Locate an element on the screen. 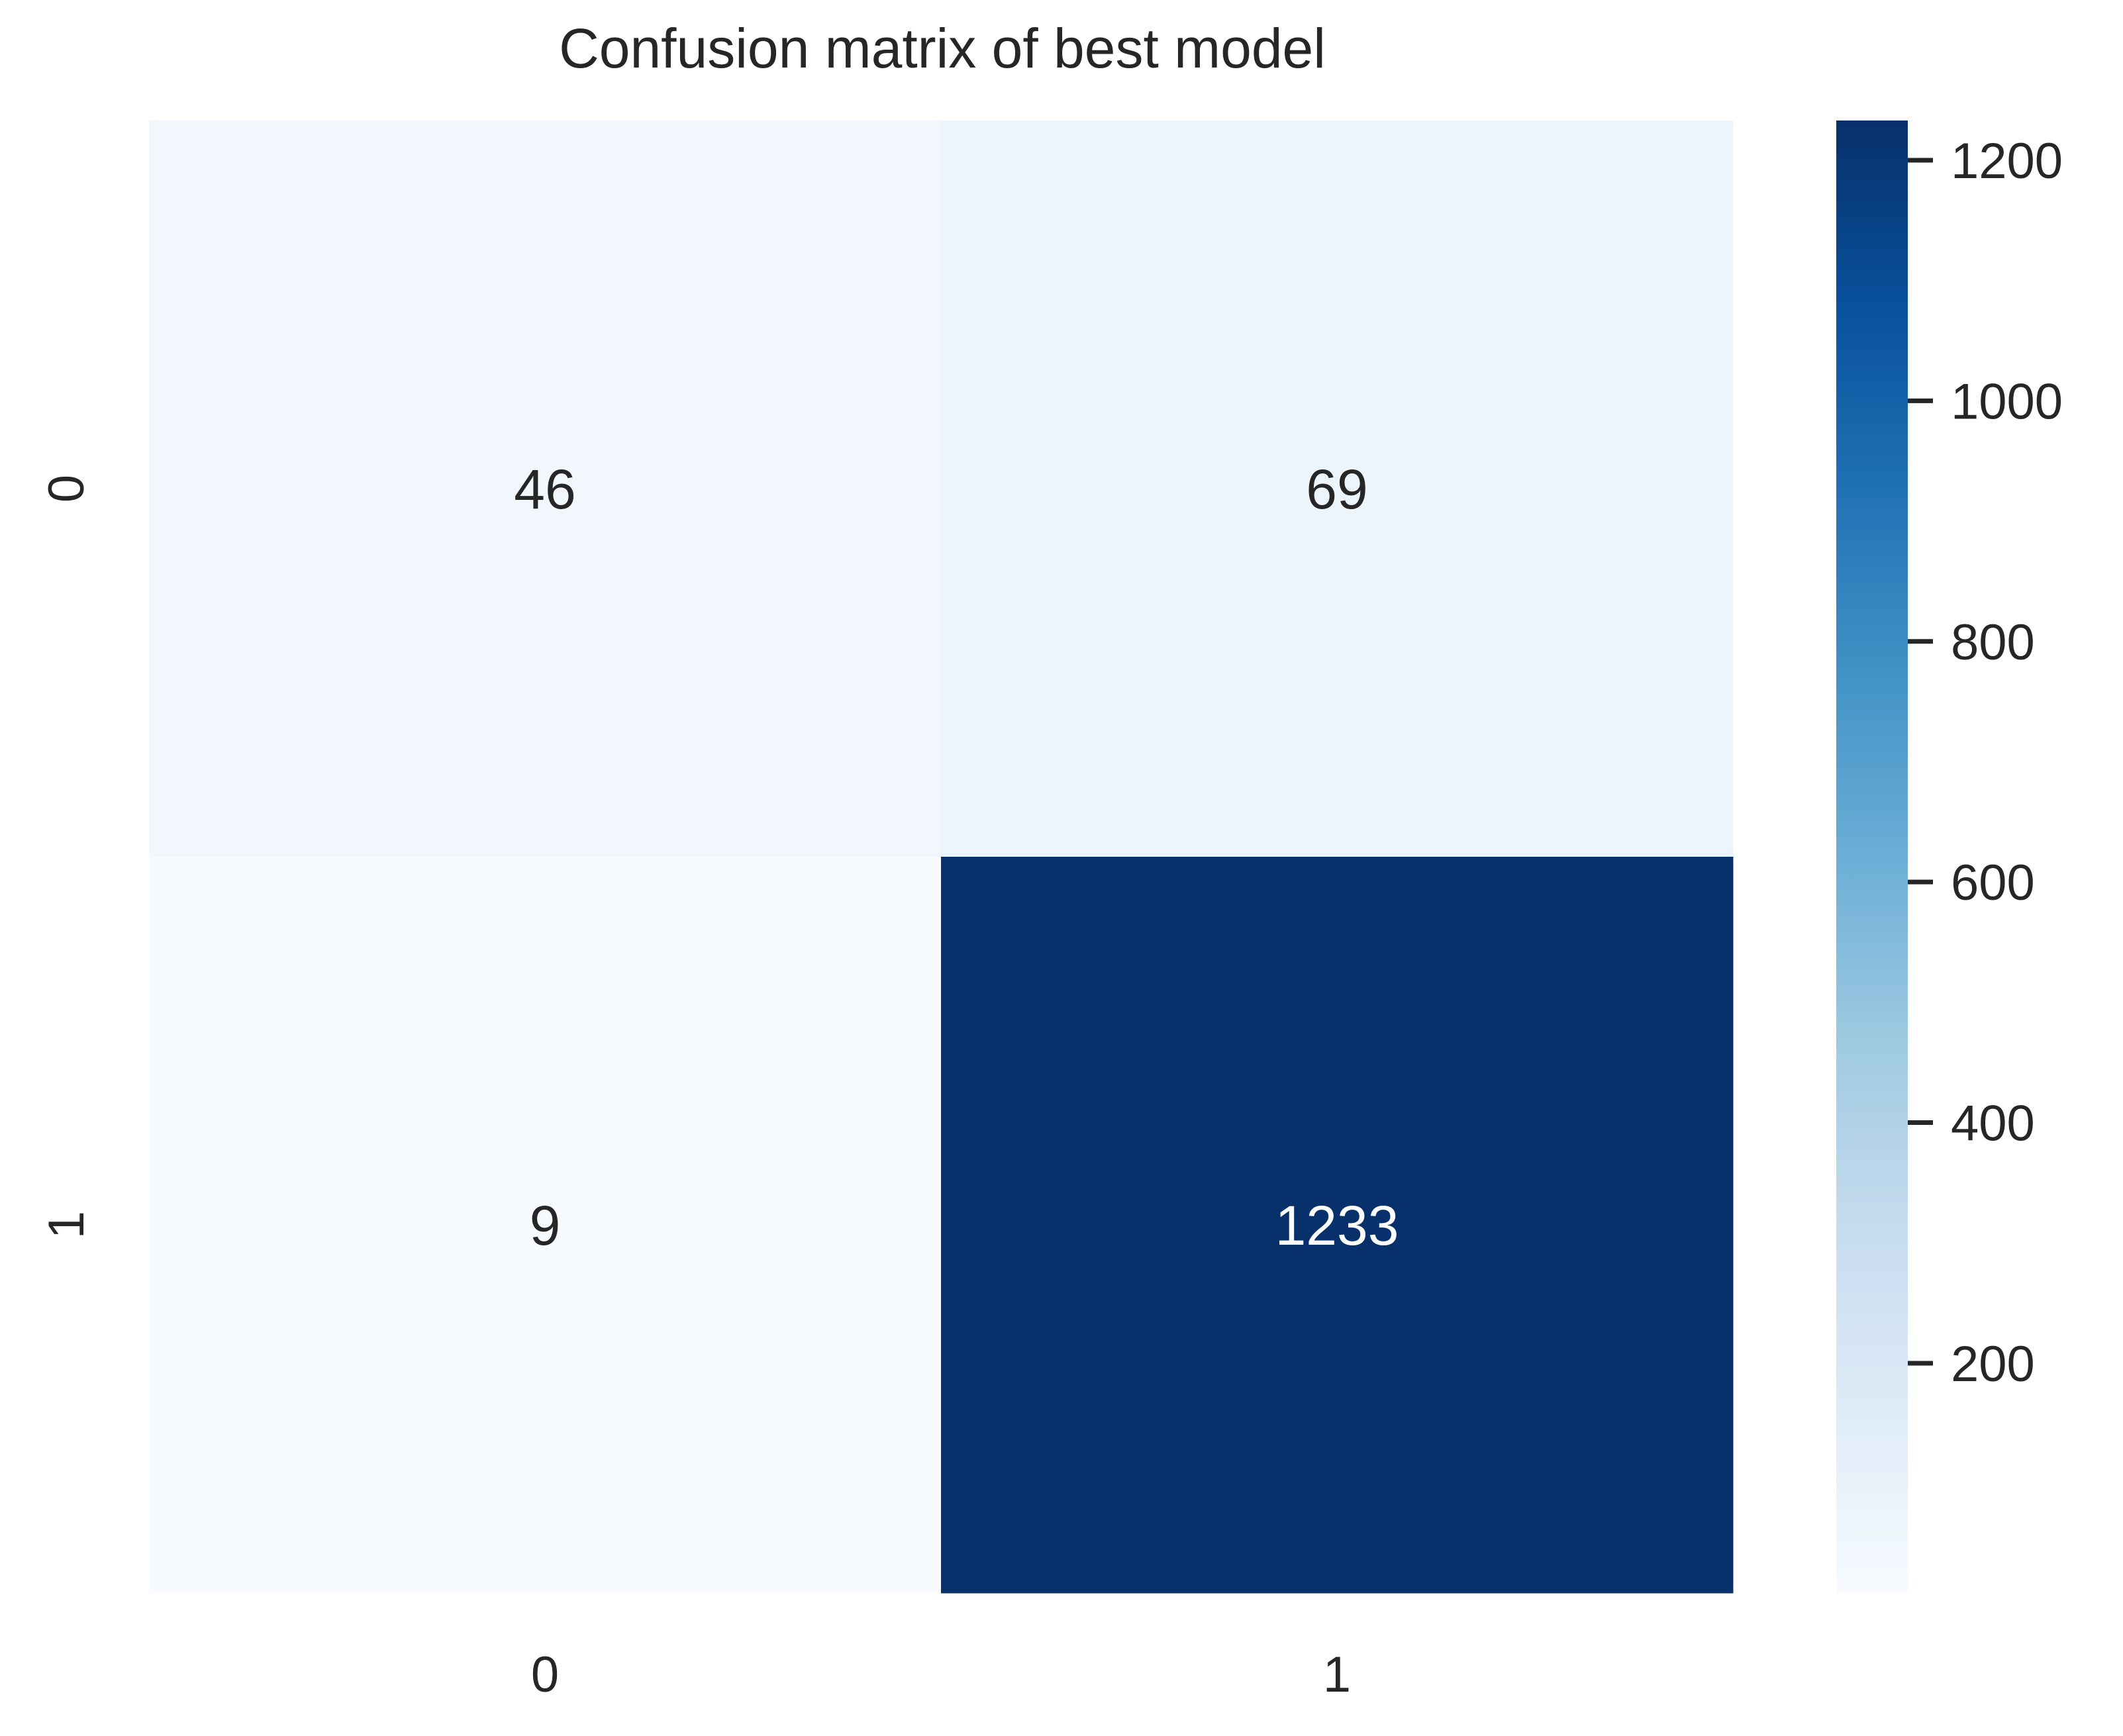 The height and width of the screenshot is (1736, 2123). cell-value-label-1-1: 1233 is located at coordinates (1337, 1225).